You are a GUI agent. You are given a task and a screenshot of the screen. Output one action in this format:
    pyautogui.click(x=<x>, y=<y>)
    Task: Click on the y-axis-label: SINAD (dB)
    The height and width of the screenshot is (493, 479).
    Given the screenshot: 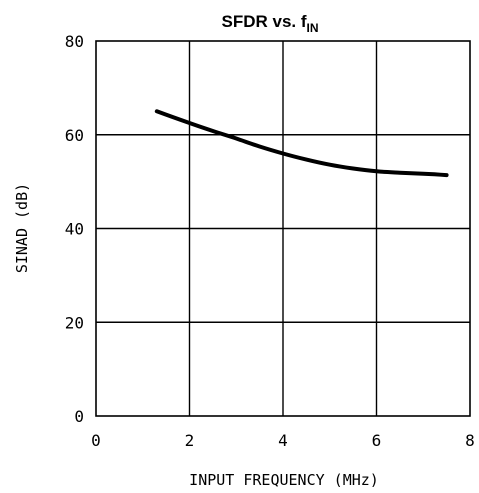 What is the action you would take?
    pyautogui.click(x=22, y=228)
    